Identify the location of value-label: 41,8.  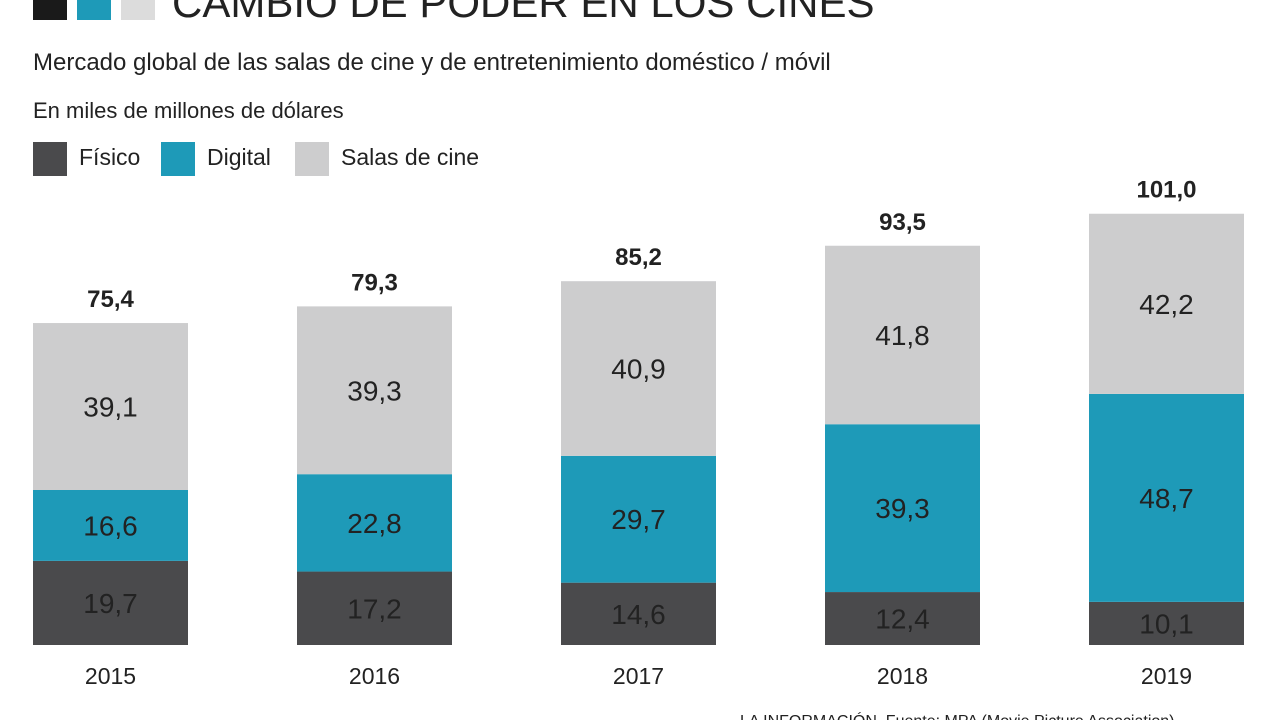
(902, 335).